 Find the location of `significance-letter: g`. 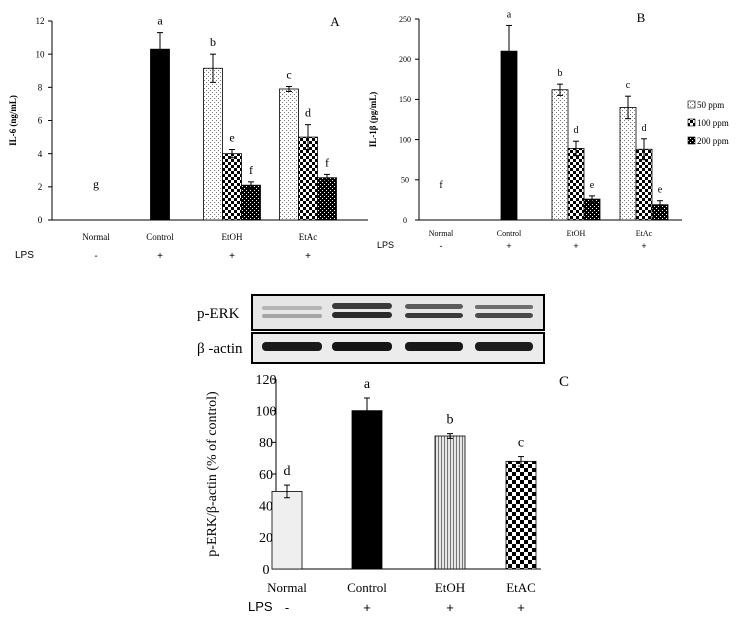

significance-letter: g is located at coordinates (96, 184).